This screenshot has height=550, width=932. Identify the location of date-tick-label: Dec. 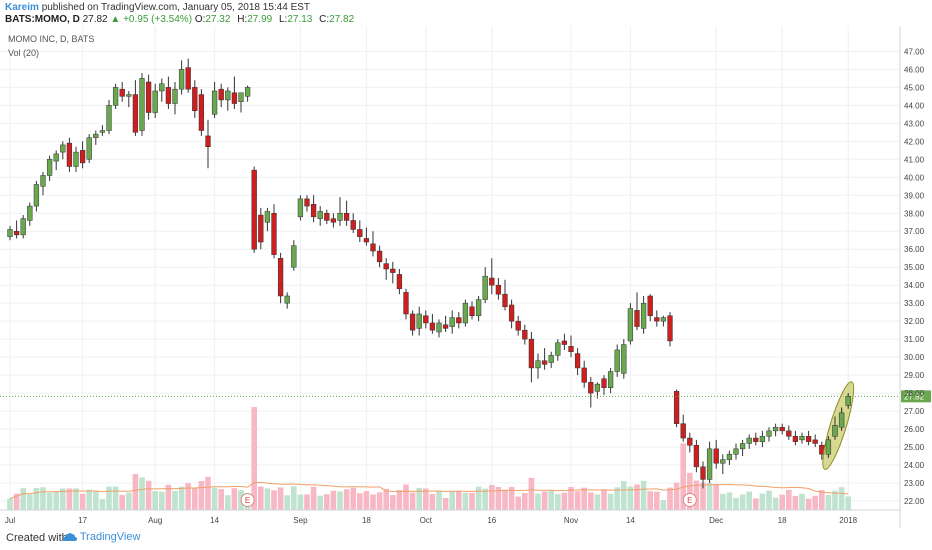
(716, 520).